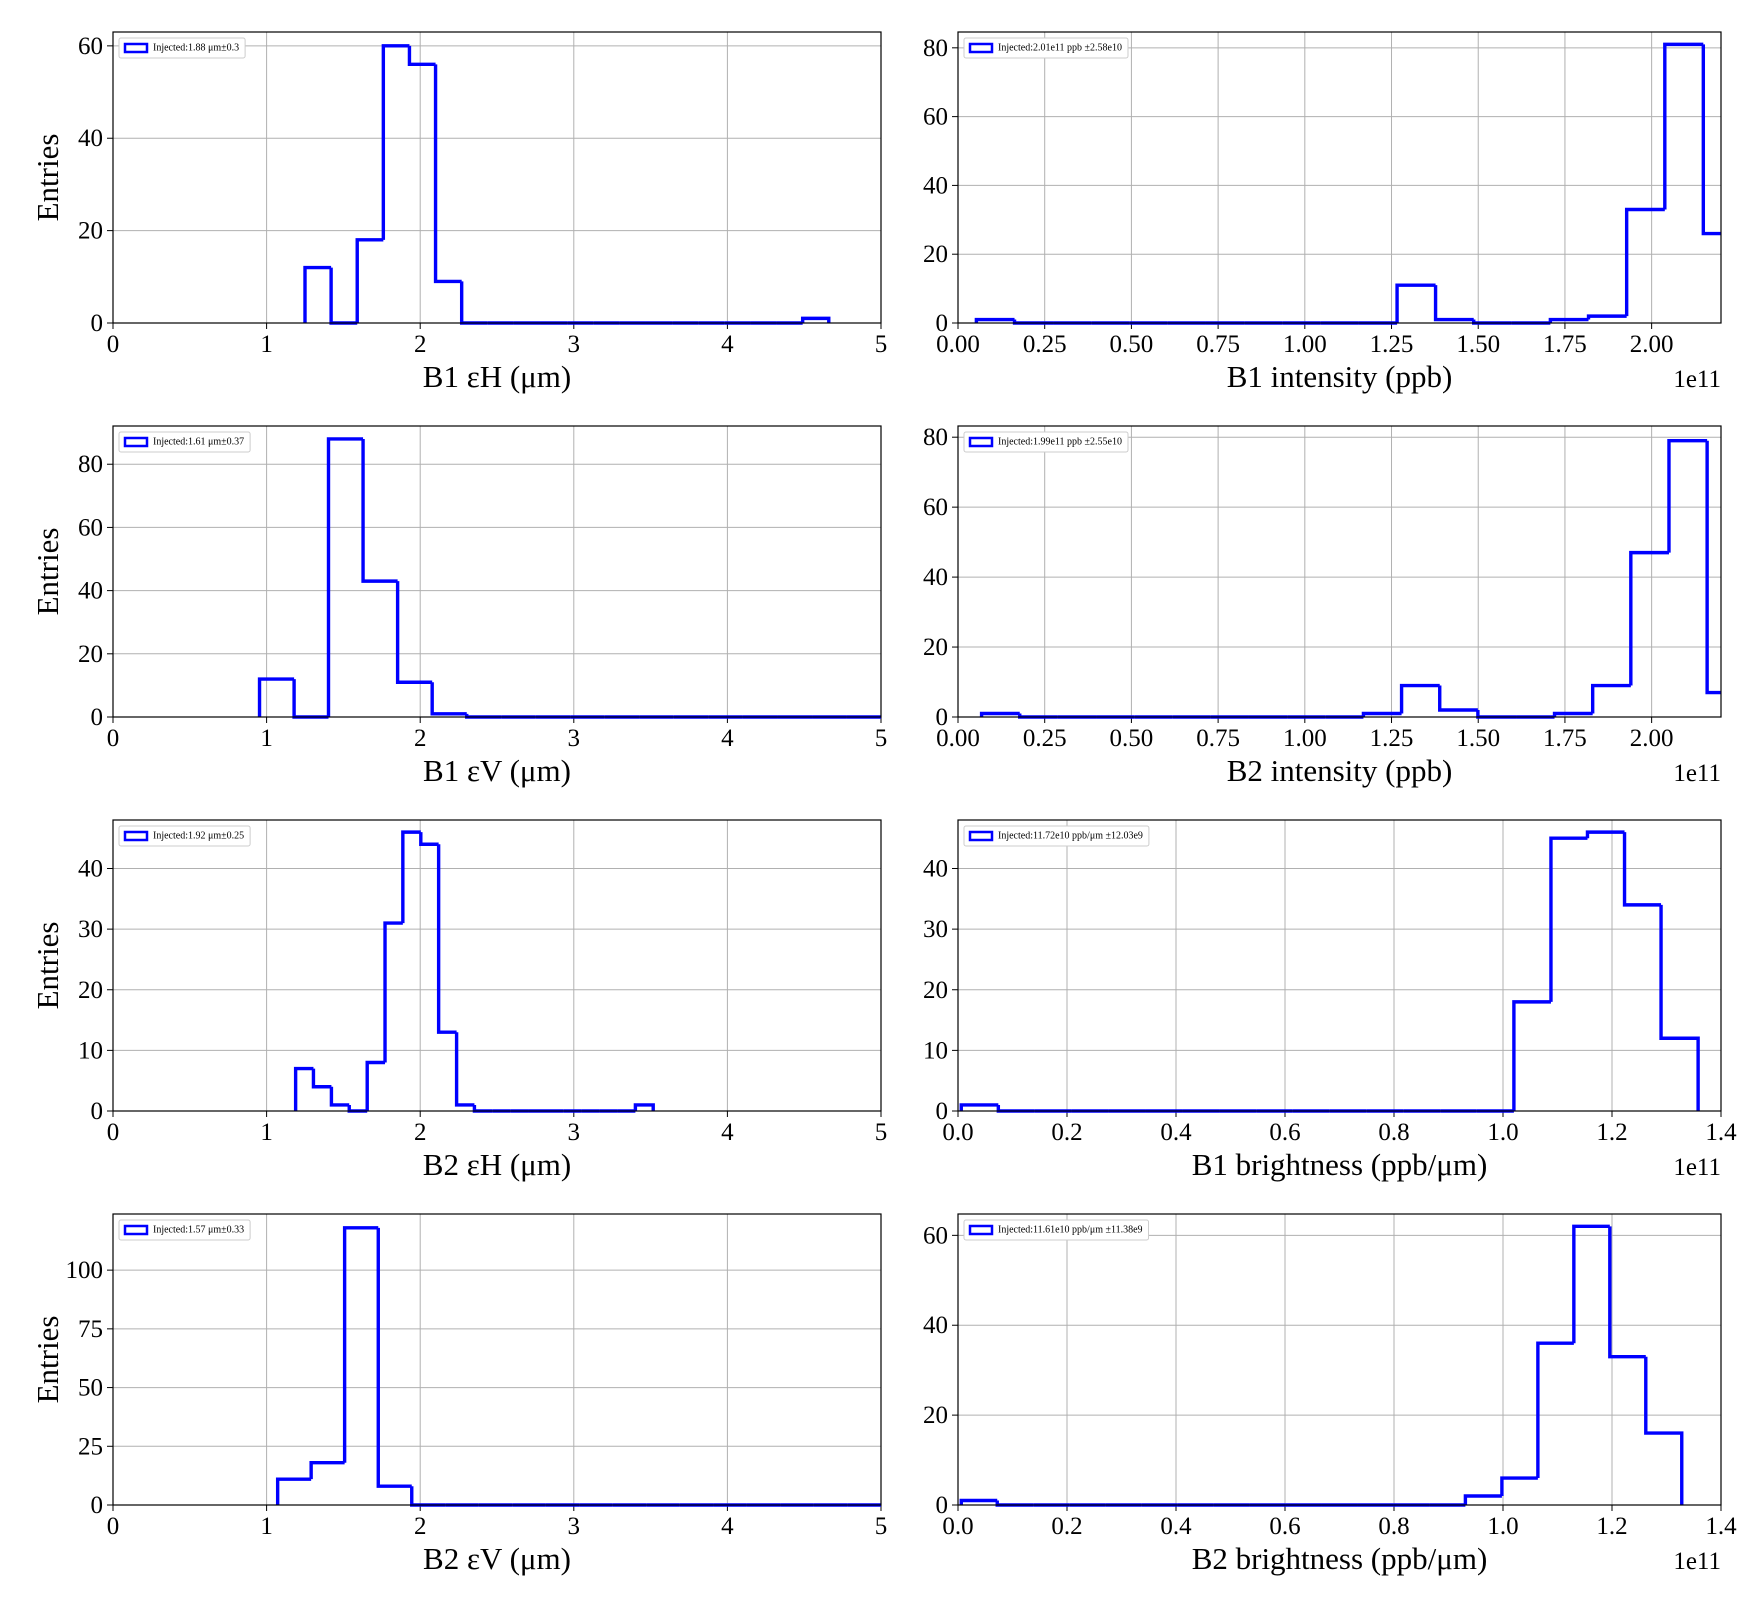 Image resolution: width=1760 pixels, height=1600 pixels. What do you see at coordinates (958, 344) in the screenshot?
I see `x-tick-label: 0.00` at bounding box center [958, 344].